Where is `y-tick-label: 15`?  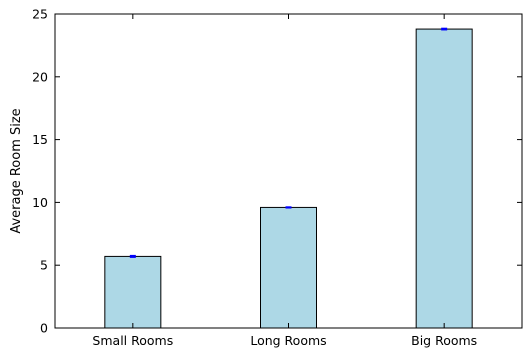
y-tick-label: 15 is located at coordinates (40, 139).